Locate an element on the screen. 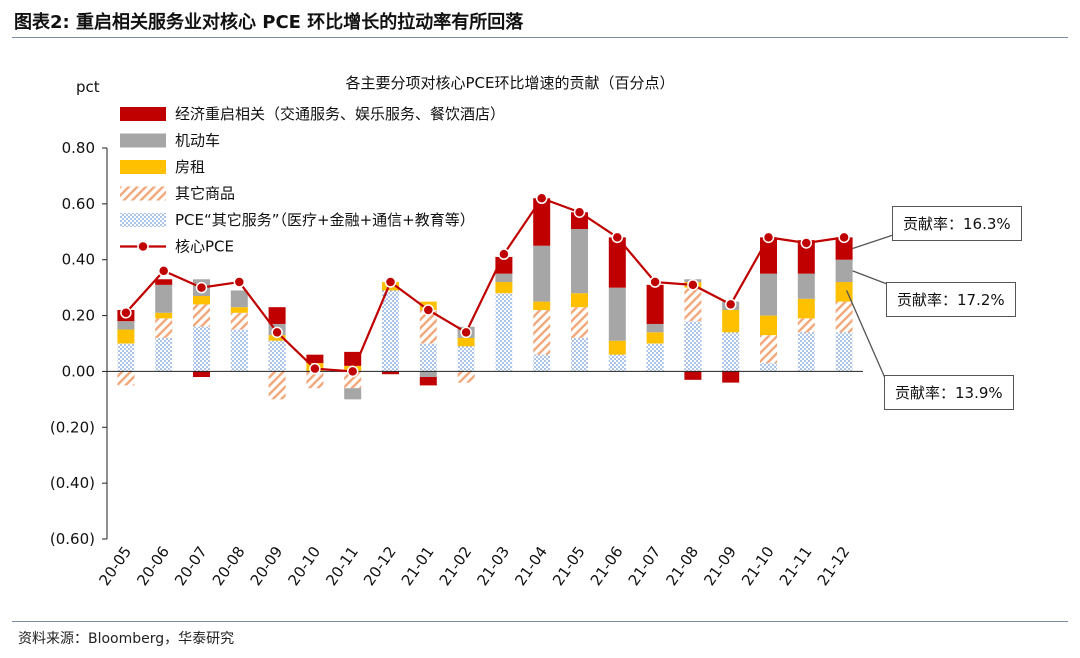 The width and height of the screenshot is (1080, 658). callout-leaders is located at coordinates (870, 306).